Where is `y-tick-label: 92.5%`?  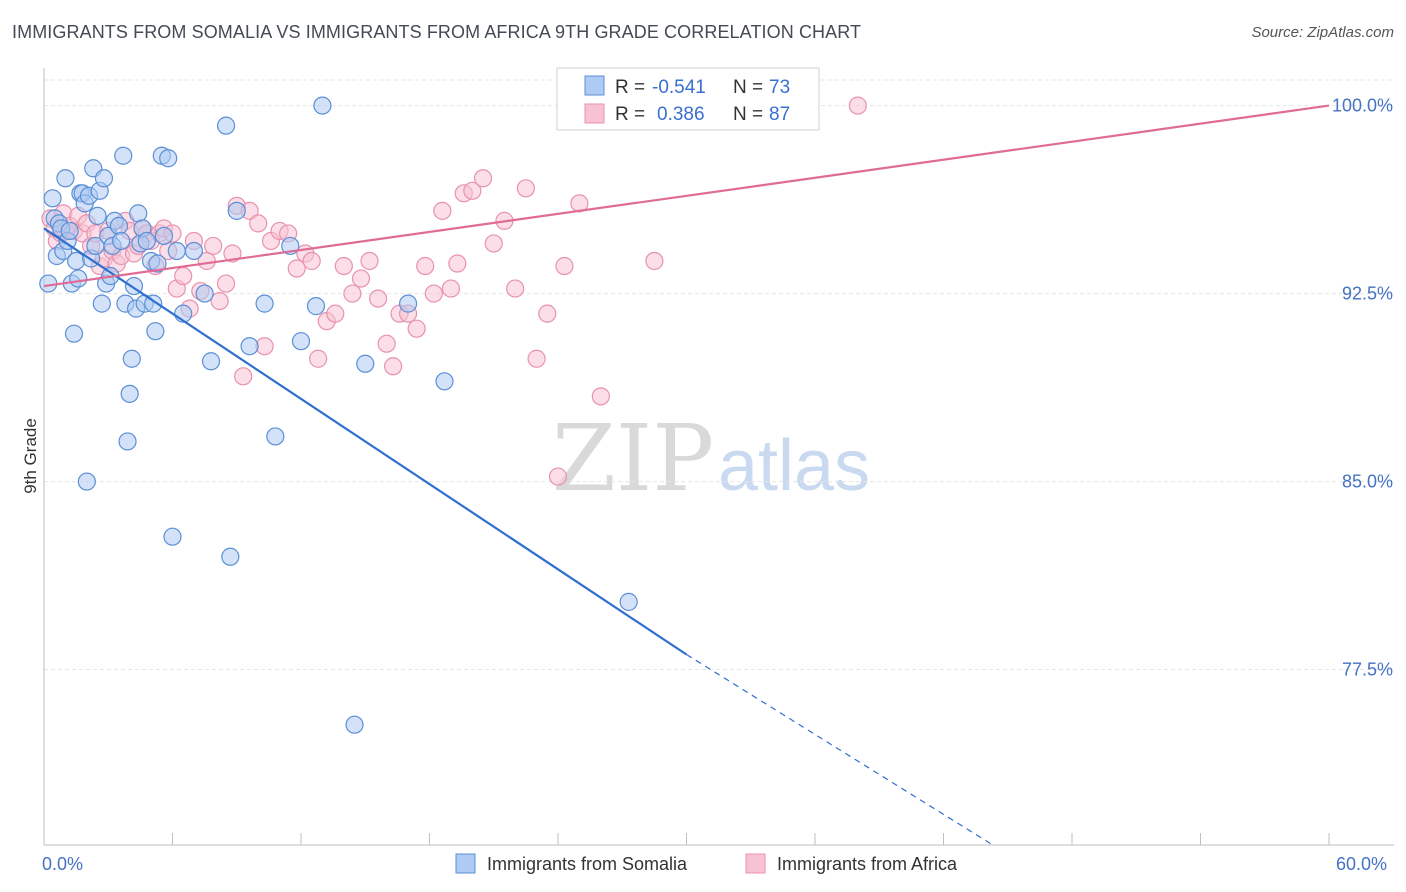
y-tick-label: 92.5% is located at coordinates (1367, 294).